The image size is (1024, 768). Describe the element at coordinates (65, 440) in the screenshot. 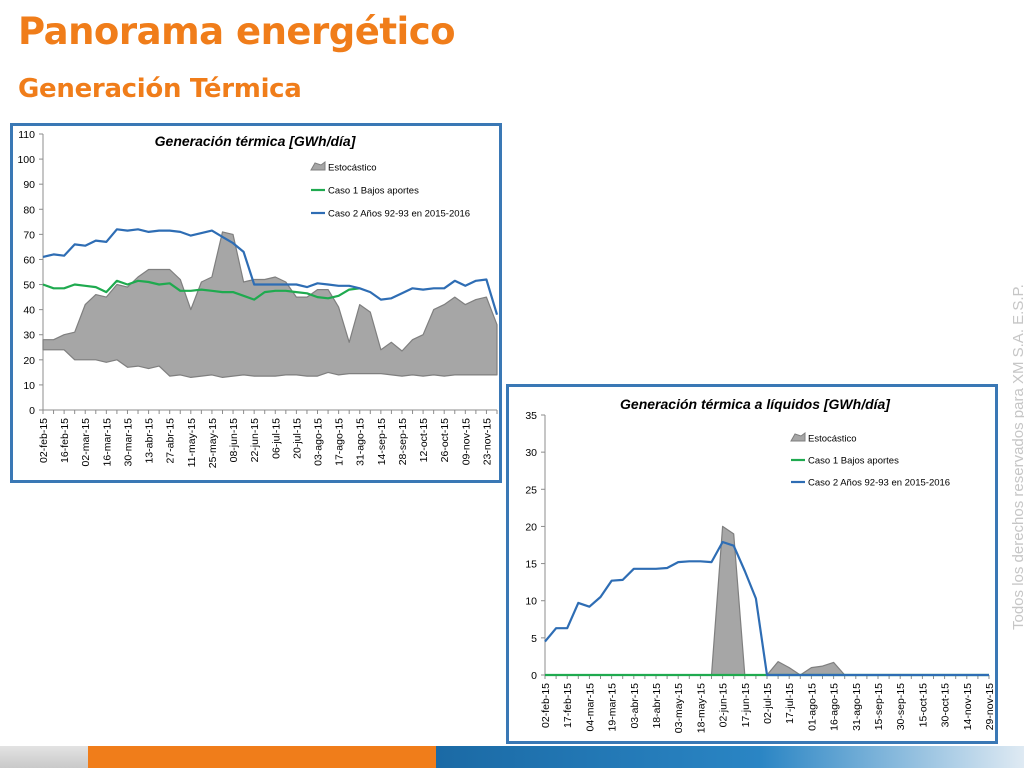

I see `x-tick-label: 16-feb-15` at that location.